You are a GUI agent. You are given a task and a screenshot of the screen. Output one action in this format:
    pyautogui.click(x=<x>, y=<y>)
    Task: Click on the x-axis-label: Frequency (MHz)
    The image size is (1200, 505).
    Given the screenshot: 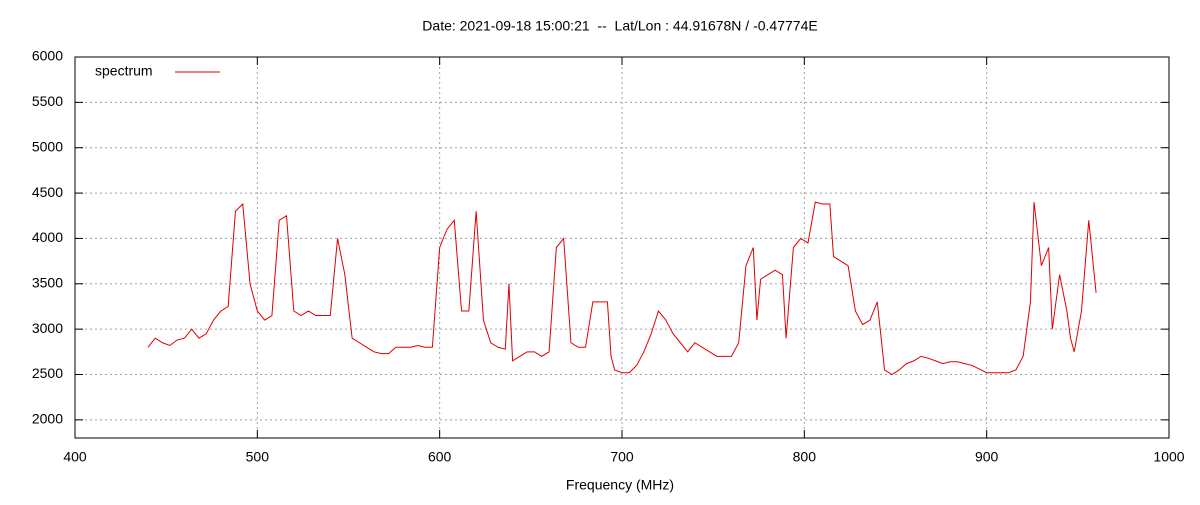 What is the action you would take?
    pyautogui.click(x=620, y=485)
    